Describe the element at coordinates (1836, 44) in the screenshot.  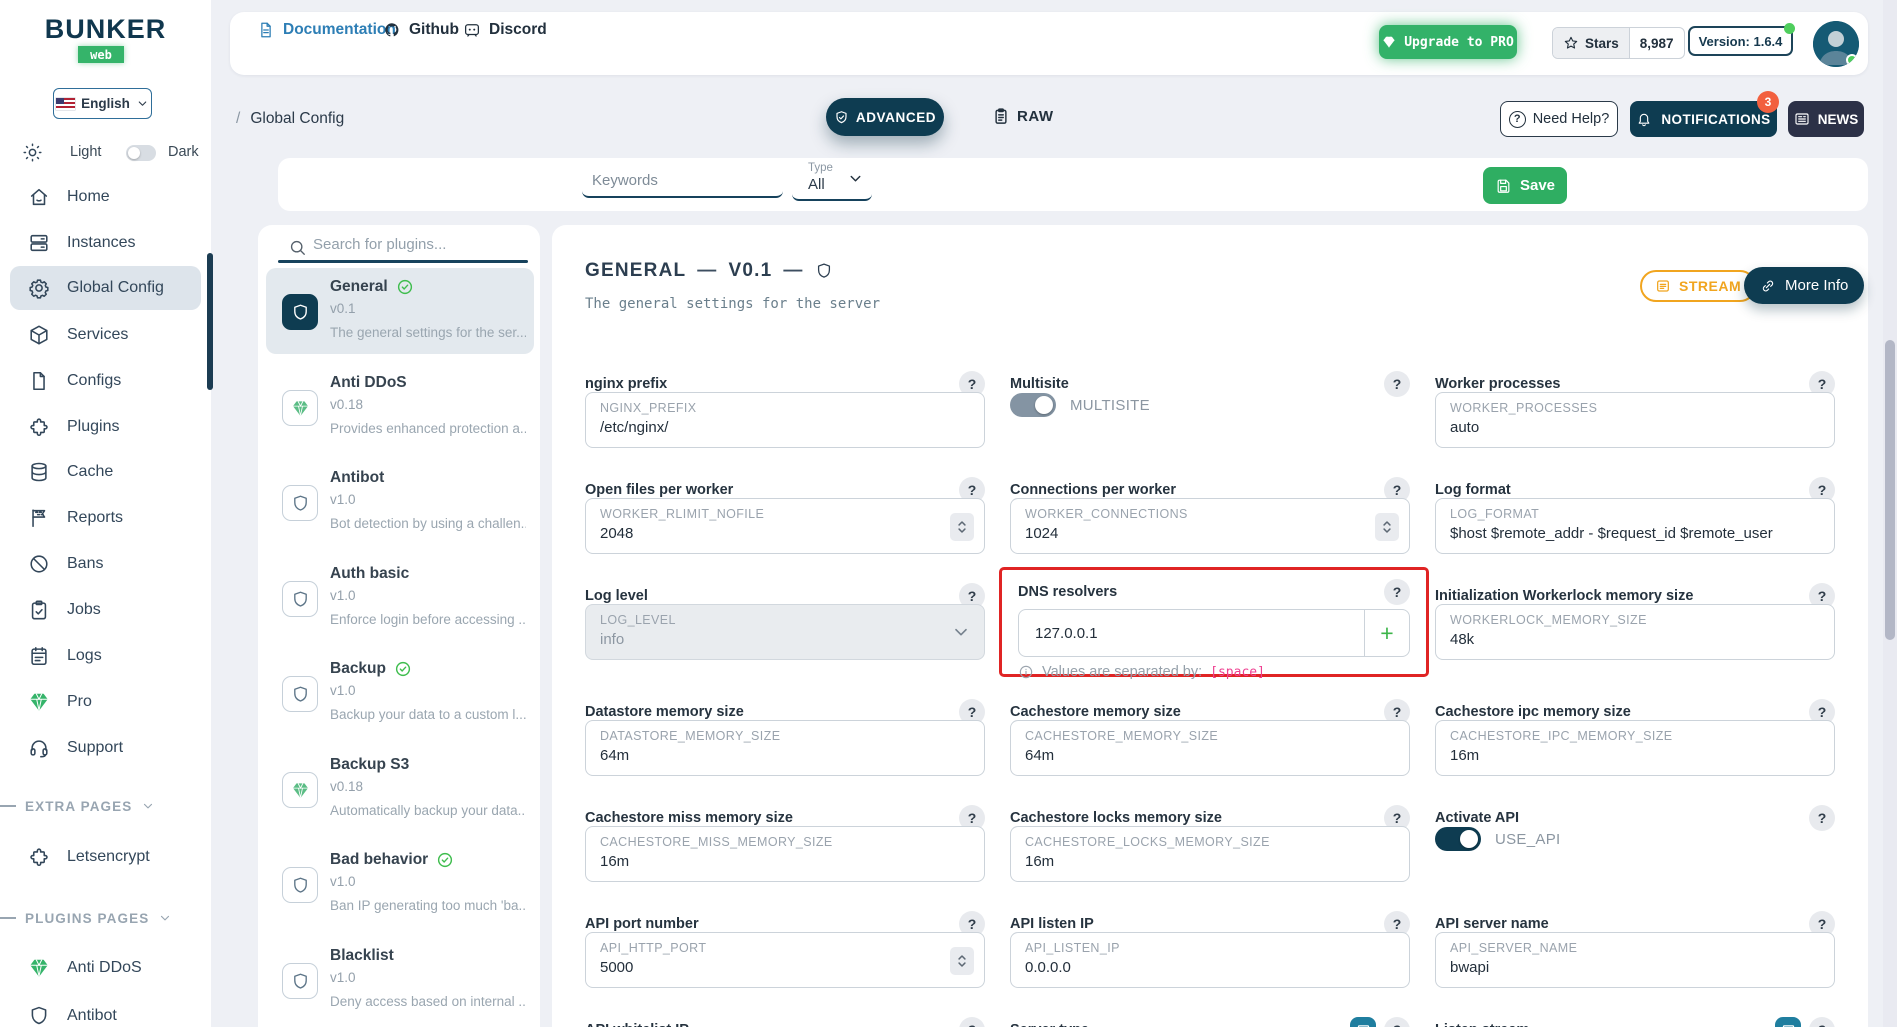
I see `avatar` at that location.